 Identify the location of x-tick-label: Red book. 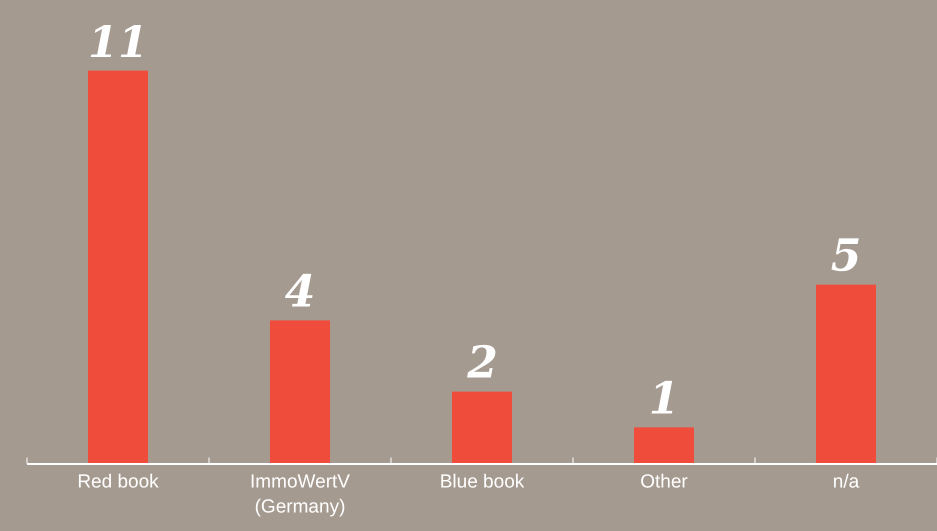
(118, 482).